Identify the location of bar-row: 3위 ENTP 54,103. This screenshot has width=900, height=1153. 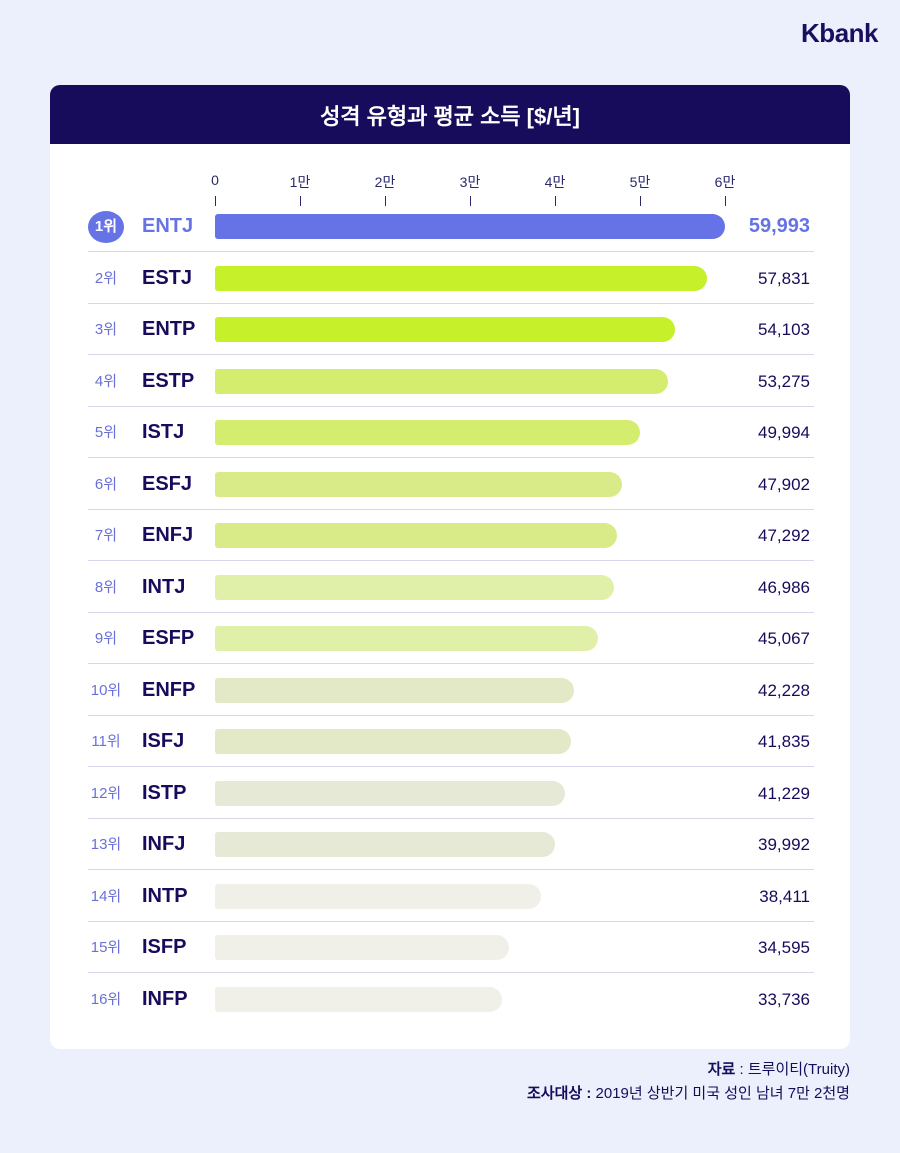
(451, 329).